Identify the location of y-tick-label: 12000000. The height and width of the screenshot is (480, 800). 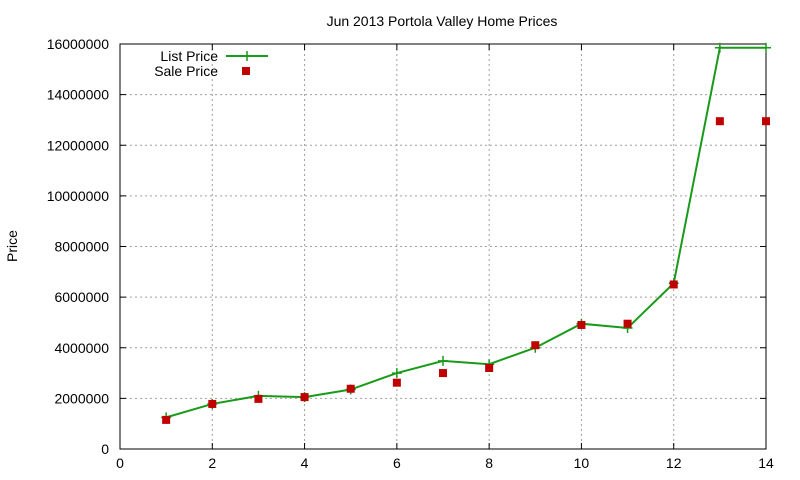
(78, 145).